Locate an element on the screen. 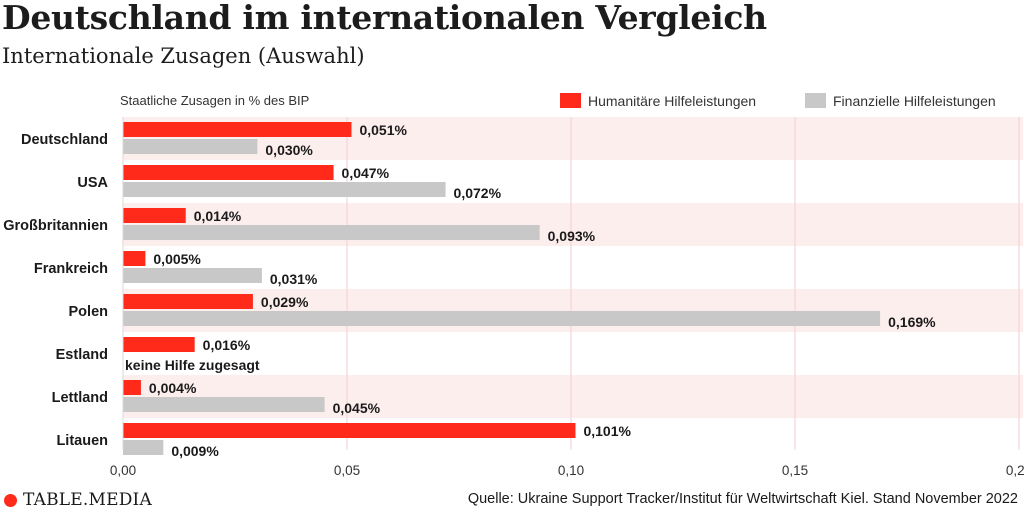 The width and height of the screenshot is (1024, 512). category-label: Litauen is located at coordinates (82, 441).